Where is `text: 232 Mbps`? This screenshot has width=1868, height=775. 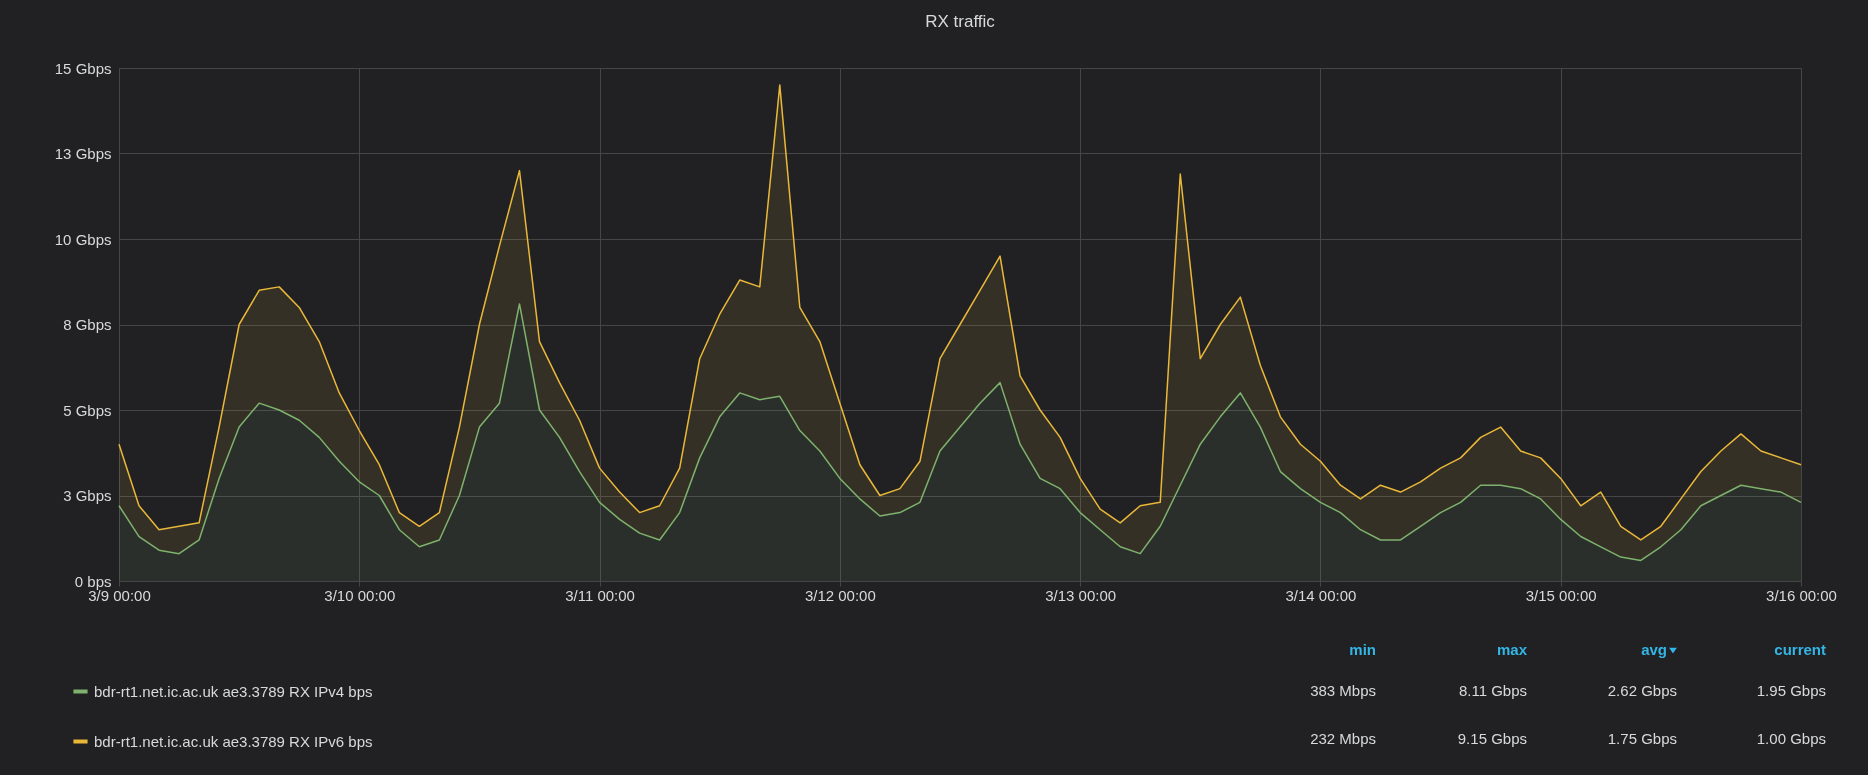 text: 232 Mbps is located at coordinates (1343, 738).